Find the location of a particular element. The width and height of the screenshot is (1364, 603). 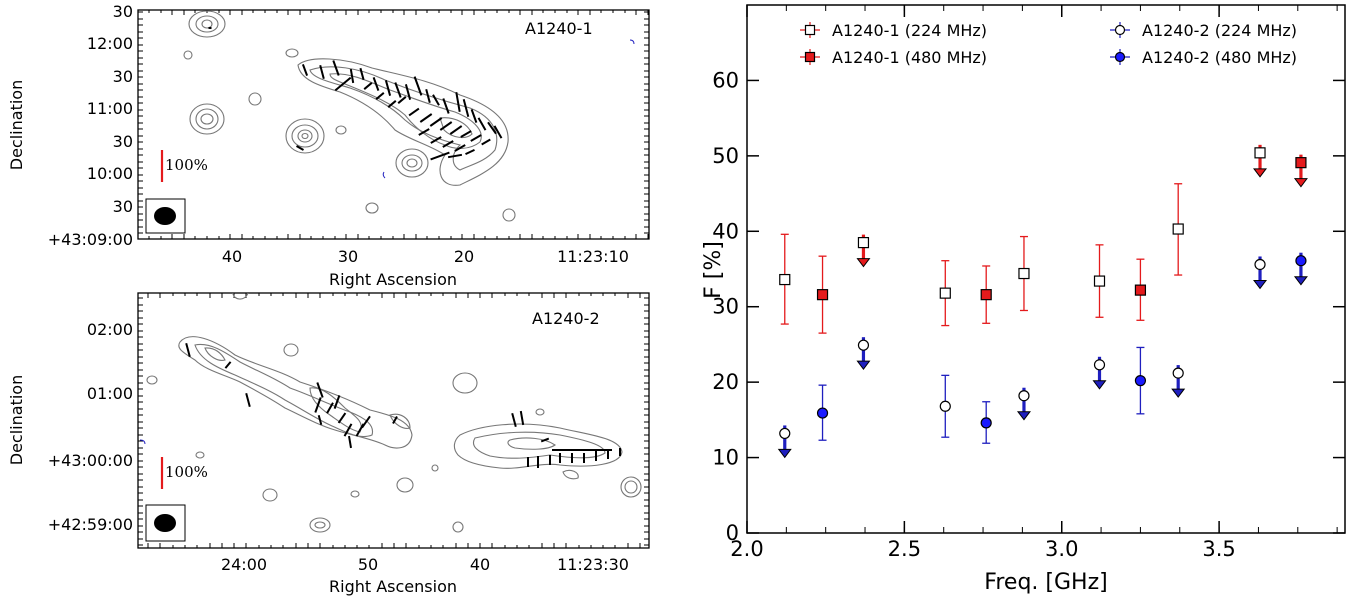

beam-ellipse is located at coordinates (165, 216).